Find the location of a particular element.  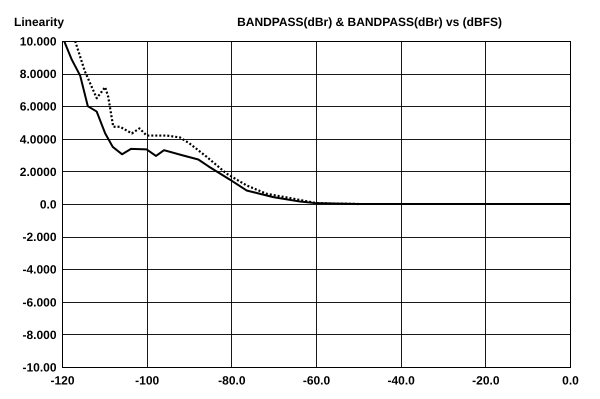

y-tick-label: 6.0000 is located at coordinates (38, 107).